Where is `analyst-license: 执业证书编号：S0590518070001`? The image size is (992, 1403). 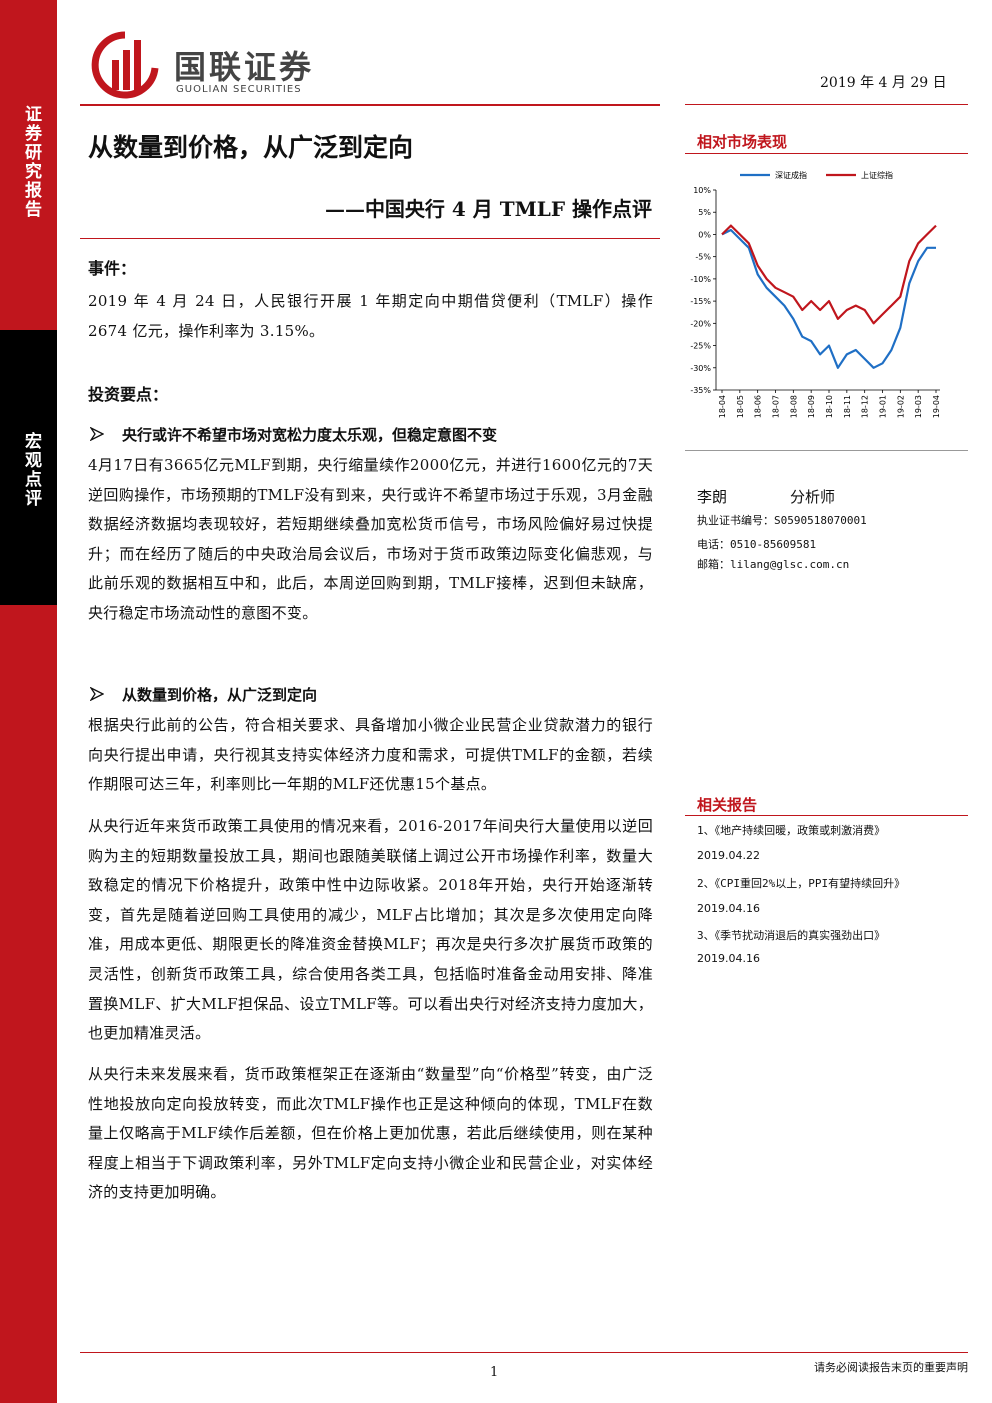 analyst-license: 执业证书编号：S0590518070001 is located at coordinates (782, 520).